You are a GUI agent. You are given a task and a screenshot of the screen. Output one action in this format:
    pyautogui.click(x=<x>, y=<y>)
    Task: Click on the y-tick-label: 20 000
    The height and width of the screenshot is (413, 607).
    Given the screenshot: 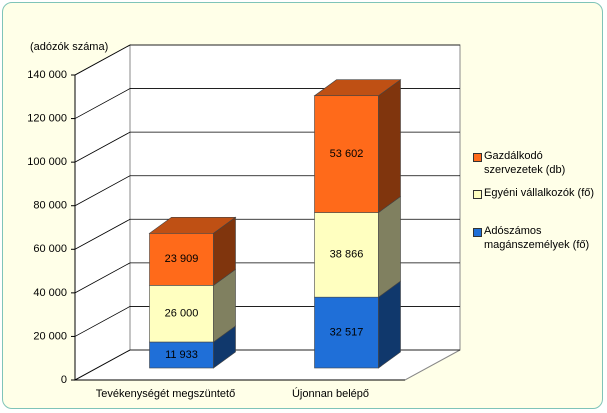 What is the action you would take?
    pyautogui.click(x=50, y=336)
    